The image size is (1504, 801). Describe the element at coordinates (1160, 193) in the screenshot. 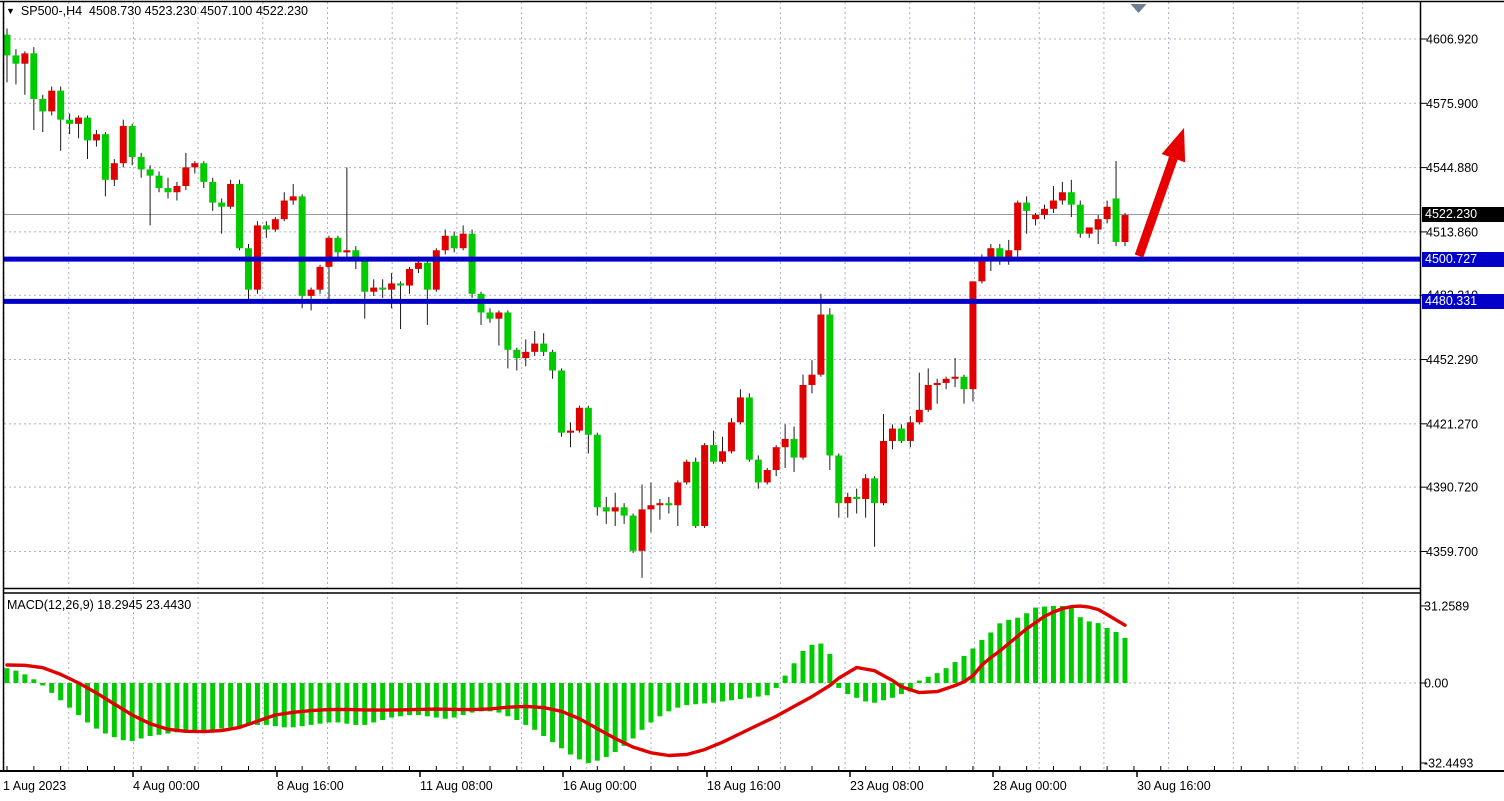

I see `trend-arrow` at that location.